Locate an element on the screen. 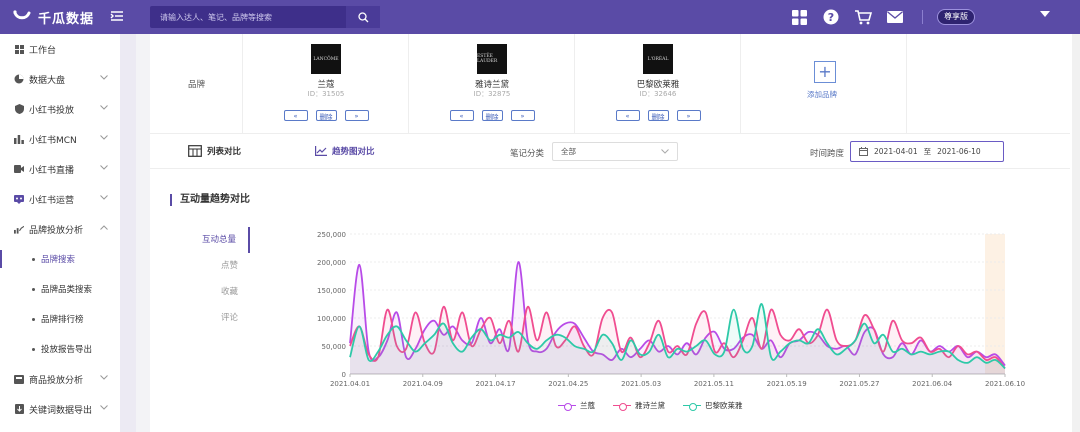 This screenshot has width=1080, height=432. sidebar-item-xhs-live: 小红书直播 is located at coordinates (60, 169).